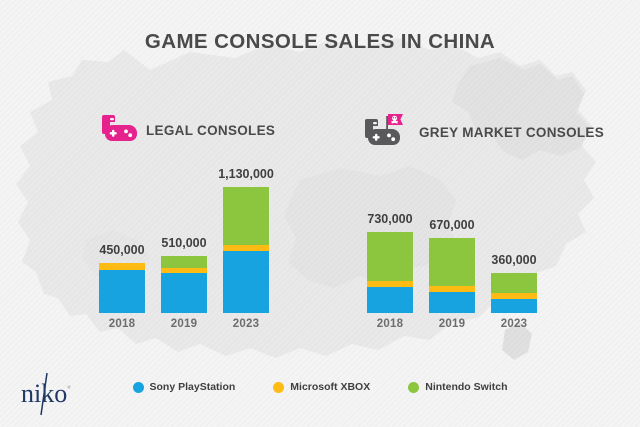  Describe the element at coordinates (279, 387) in the screenshot. I see `legend-swatch-xbox` at that location.